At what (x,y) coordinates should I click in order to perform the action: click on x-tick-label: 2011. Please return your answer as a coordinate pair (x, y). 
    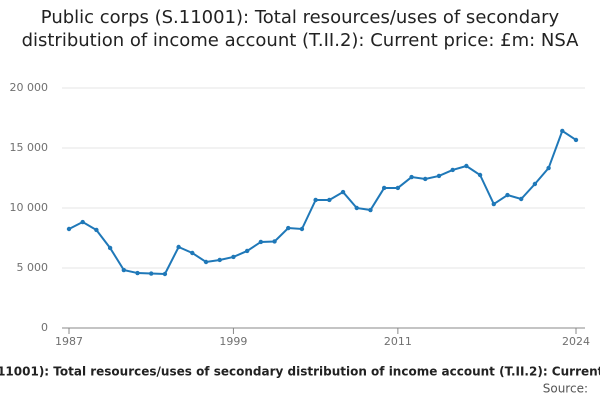
    Looking at the image, I should click on (398, 341).